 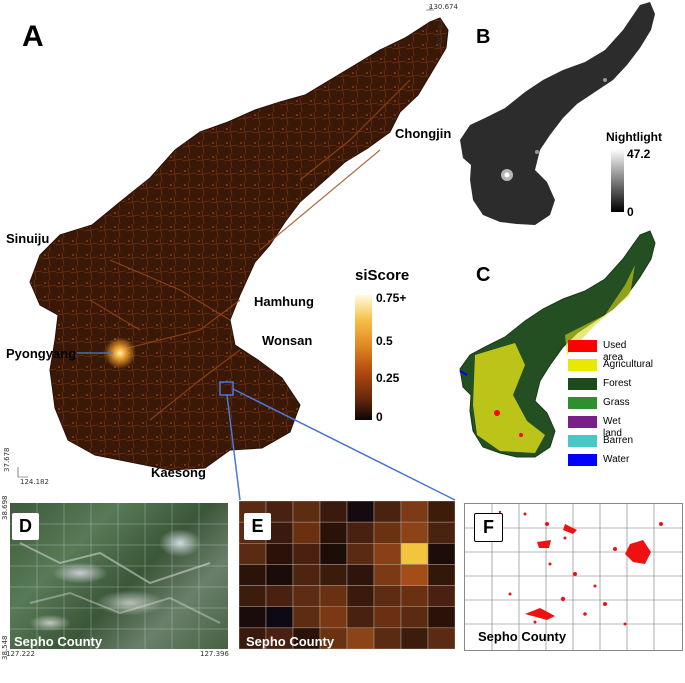 I want to click on d-coord-right-lon: 127.396, so click(x=214, y=654).